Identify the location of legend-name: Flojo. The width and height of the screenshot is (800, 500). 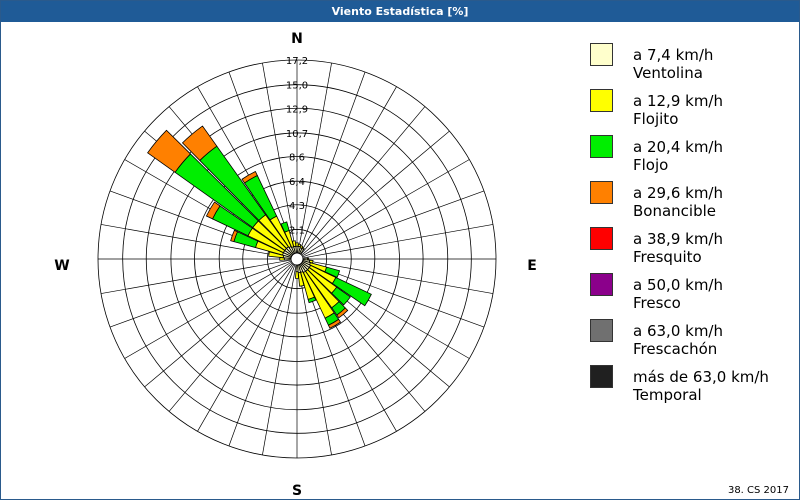
(651, 165).